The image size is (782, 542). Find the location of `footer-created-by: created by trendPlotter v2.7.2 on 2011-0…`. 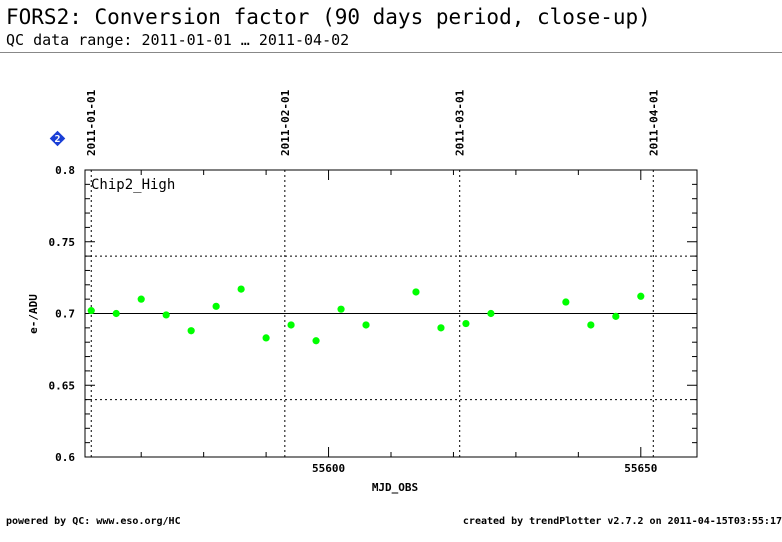

footer-created-by: created by trendPlotter v2.7.2 on 2011-0… is located at coordinates (622, 521).